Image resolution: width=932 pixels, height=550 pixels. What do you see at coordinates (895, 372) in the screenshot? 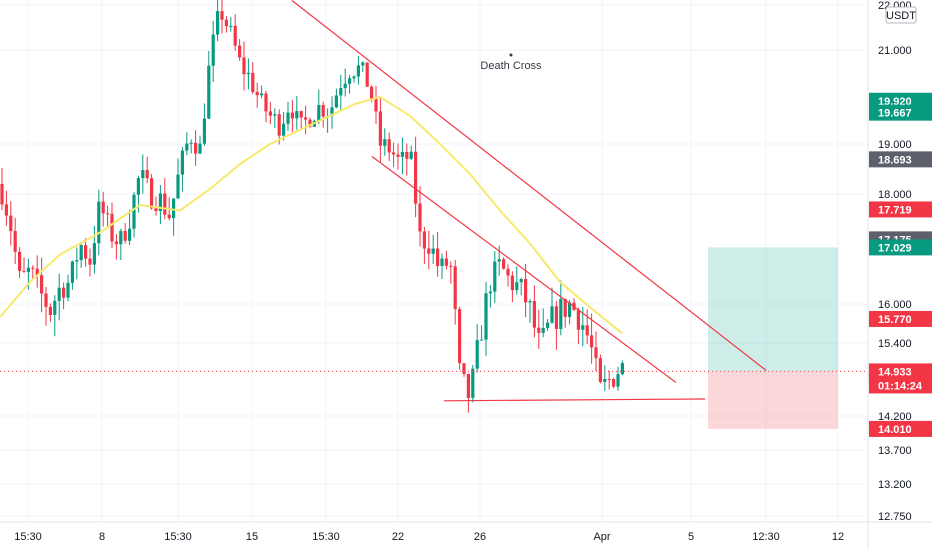
I see `last-price-label: 14.933` at bounding box center [895, 372].